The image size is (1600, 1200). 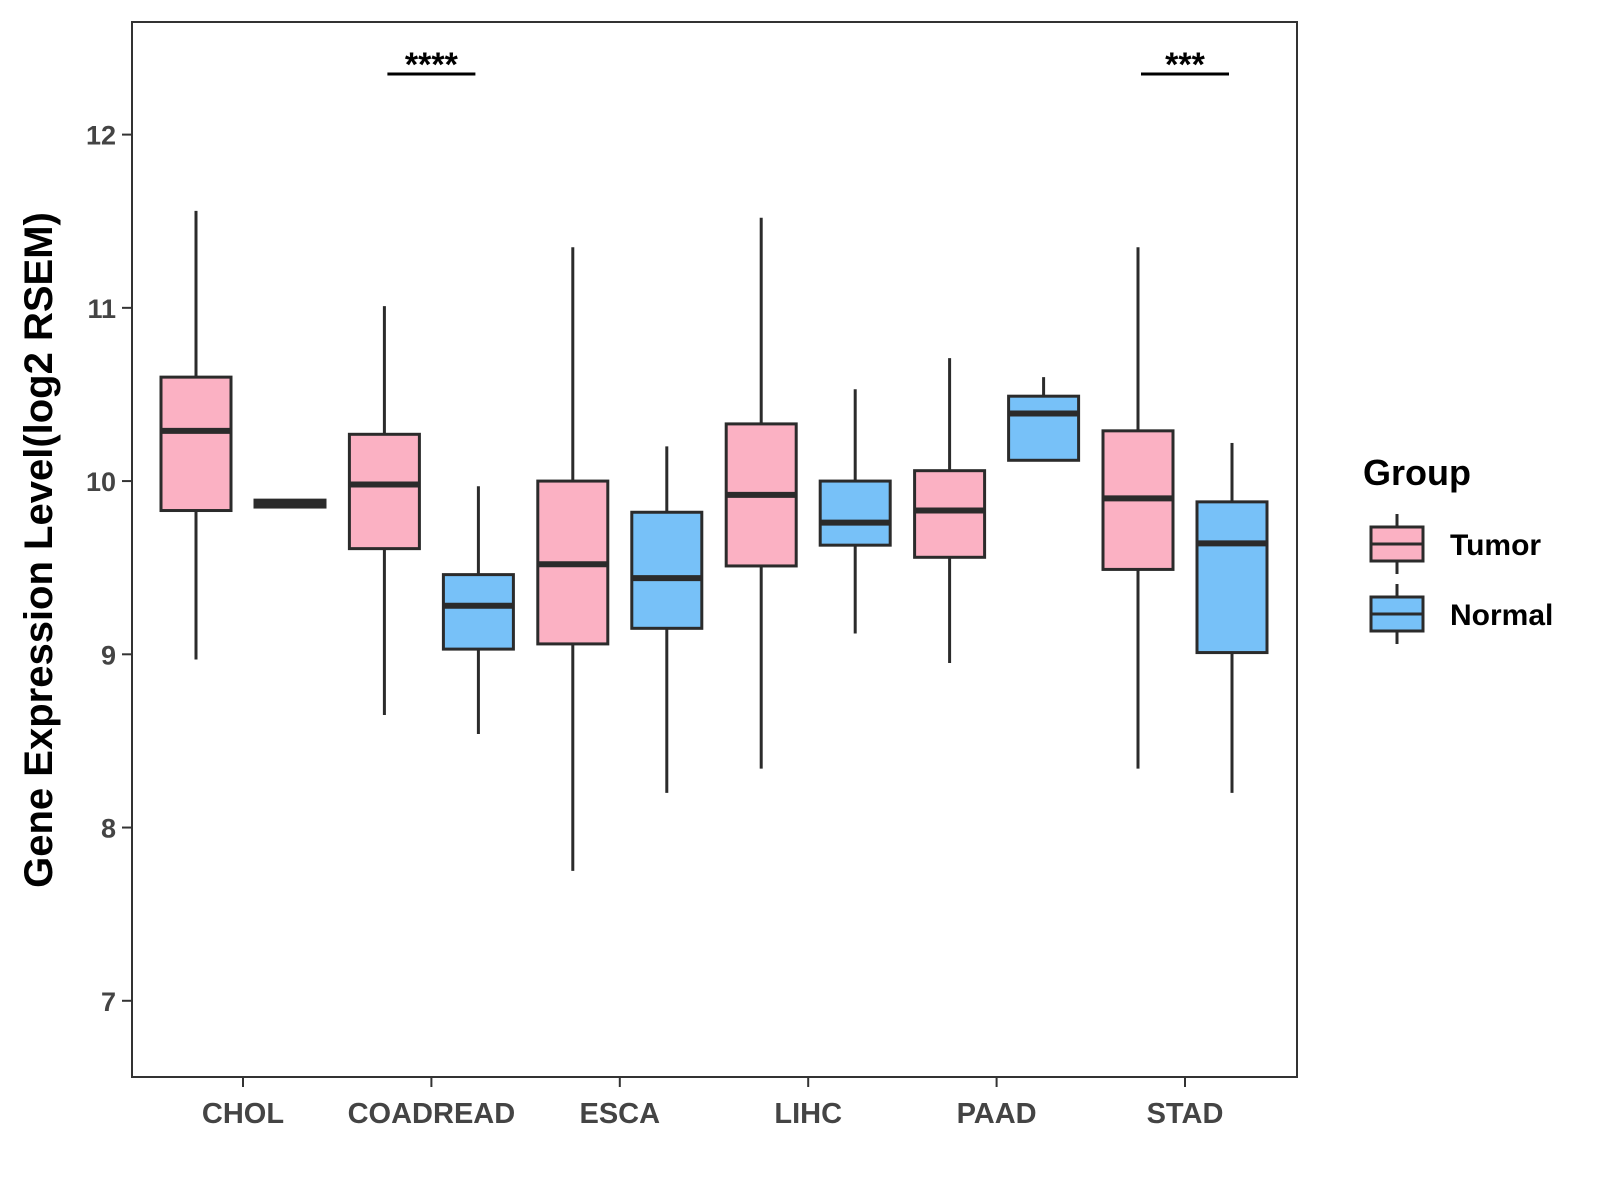 I want to click on x-tick-label: COADREAD, so click(x=432, y=1114).